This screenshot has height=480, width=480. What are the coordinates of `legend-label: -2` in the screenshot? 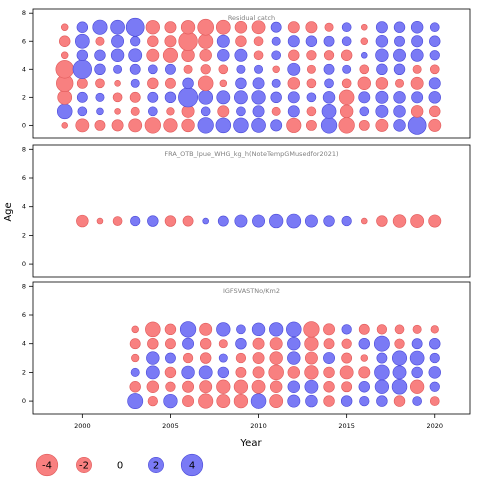 It's located at (84, 466).